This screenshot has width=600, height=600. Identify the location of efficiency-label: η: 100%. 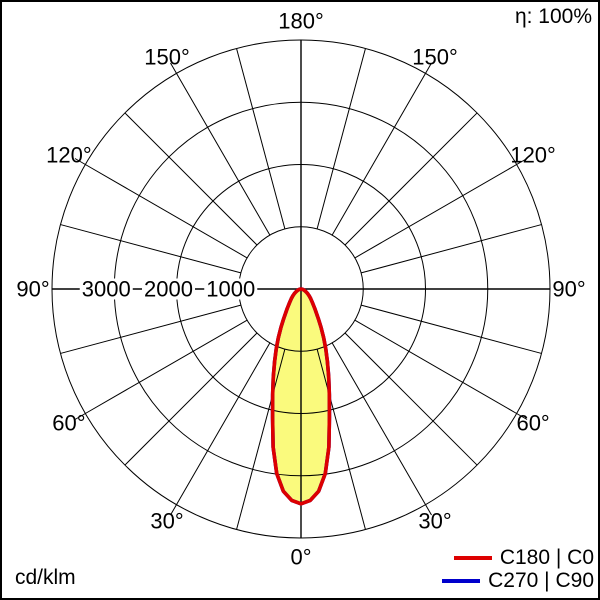
(553, 16).